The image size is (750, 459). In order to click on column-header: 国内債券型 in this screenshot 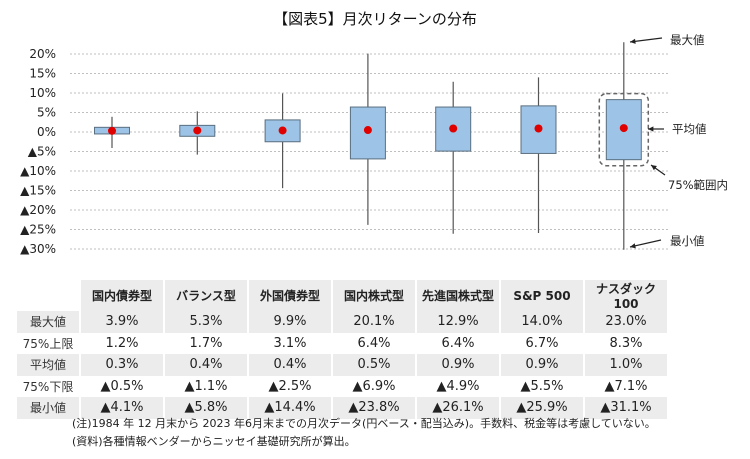, I will do `click(122, 295)`.